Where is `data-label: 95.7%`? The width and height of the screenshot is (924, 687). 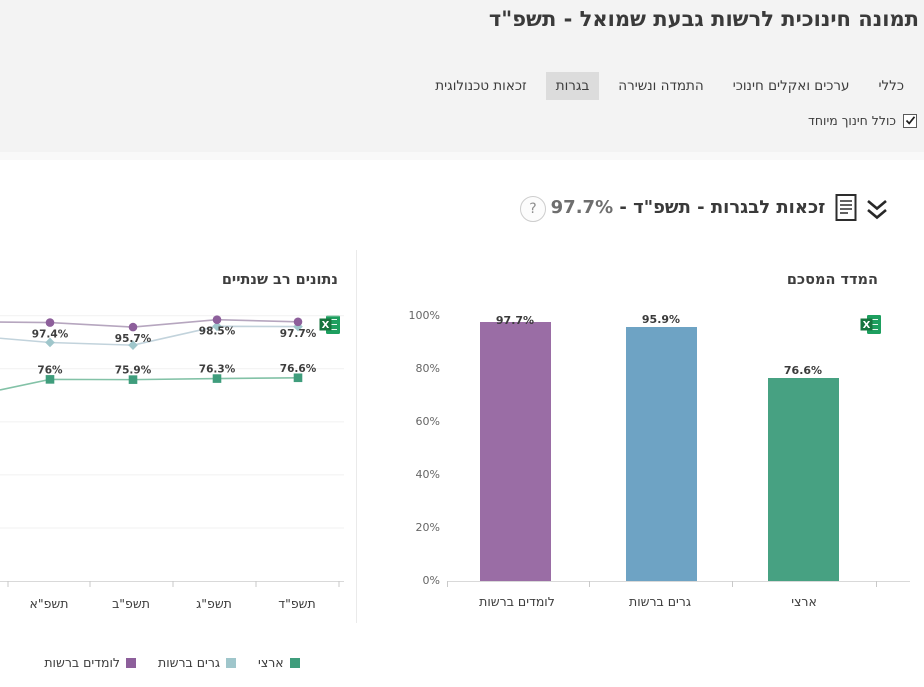 data-label: 95.7% is located at coordinates (133, 339).